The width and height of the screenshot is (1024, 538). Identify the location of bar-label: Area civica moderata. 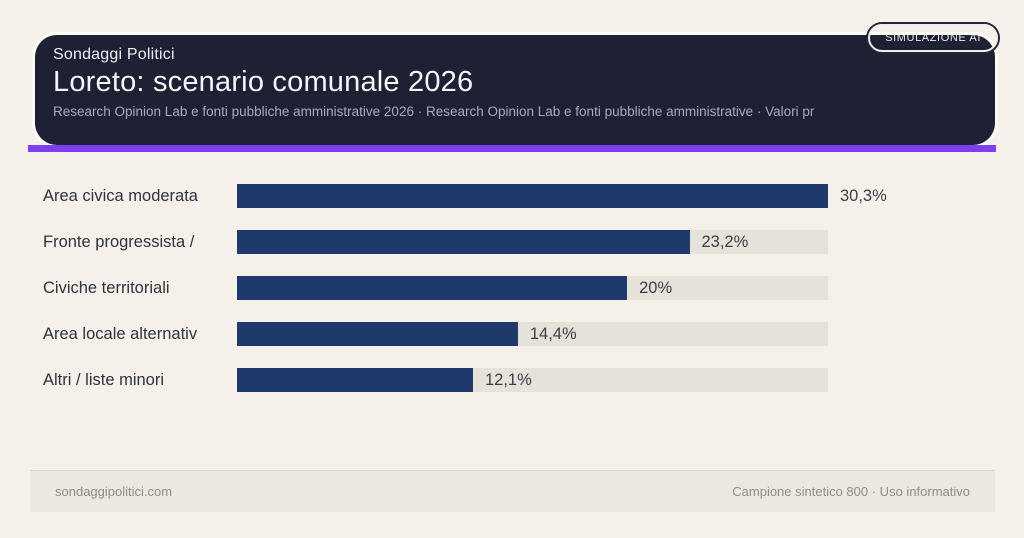
(120, 195).